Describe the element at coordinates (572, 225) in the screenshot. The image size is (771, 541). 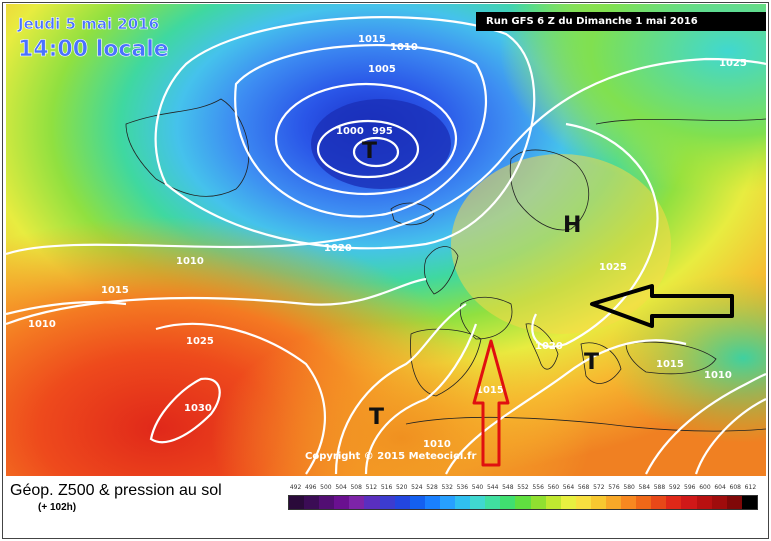
I see `high-pressure-marker: H` at that location.